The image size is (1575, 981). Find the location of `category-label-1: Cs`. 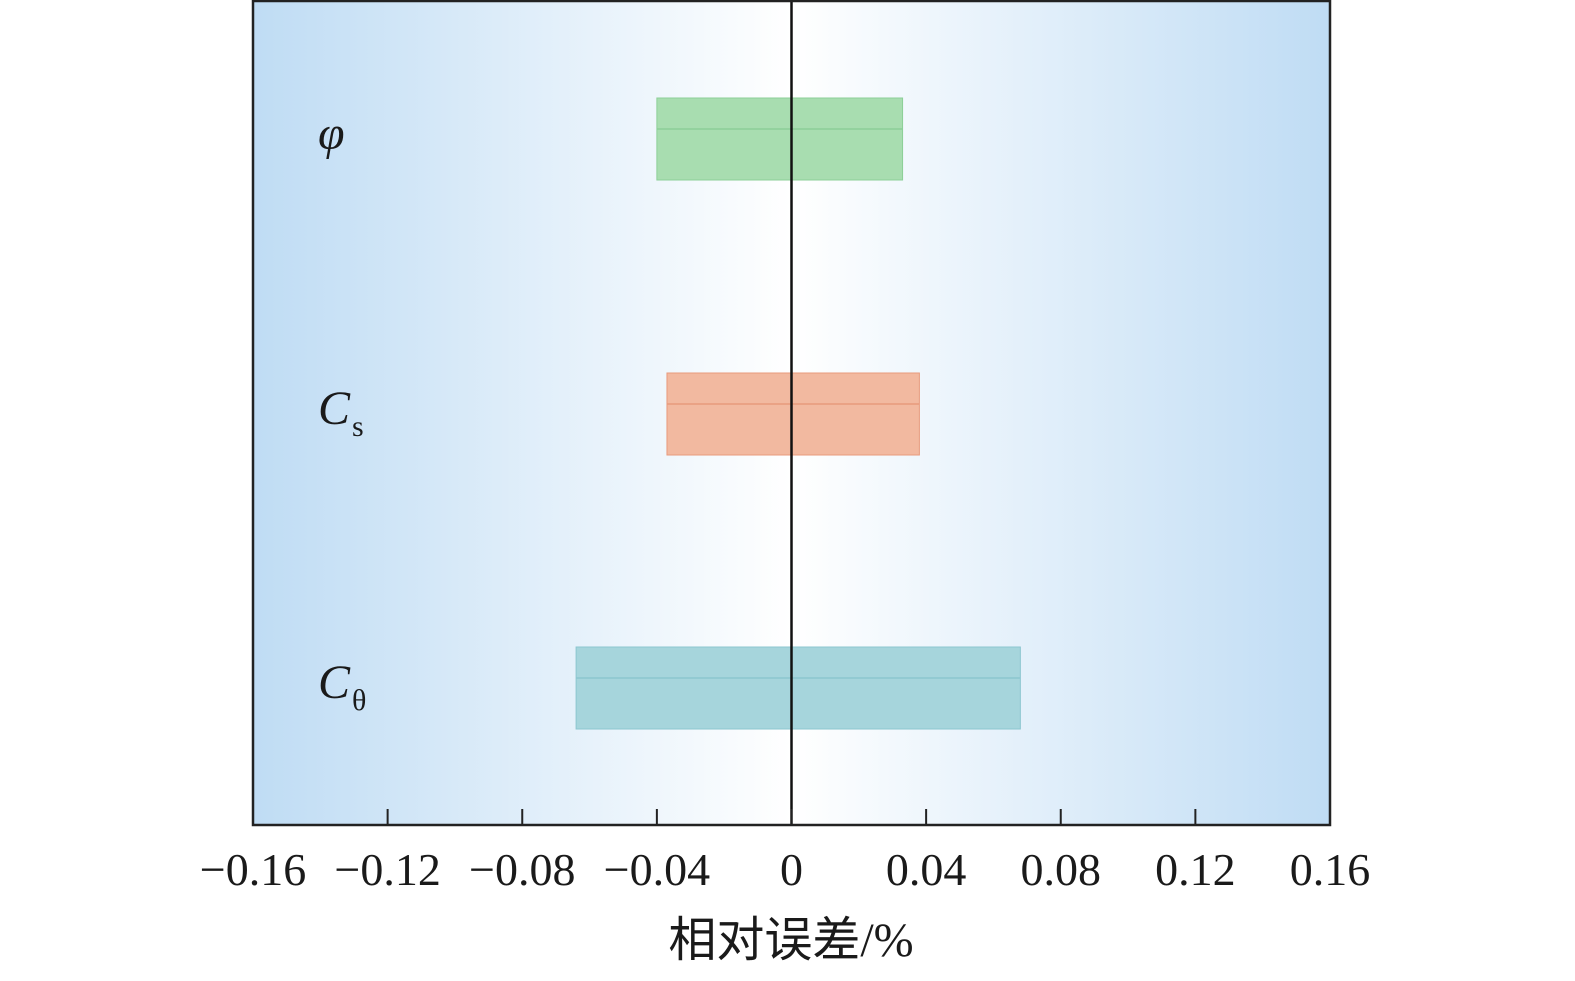

category-label-1: Cs is located at coordinates (341, 412).